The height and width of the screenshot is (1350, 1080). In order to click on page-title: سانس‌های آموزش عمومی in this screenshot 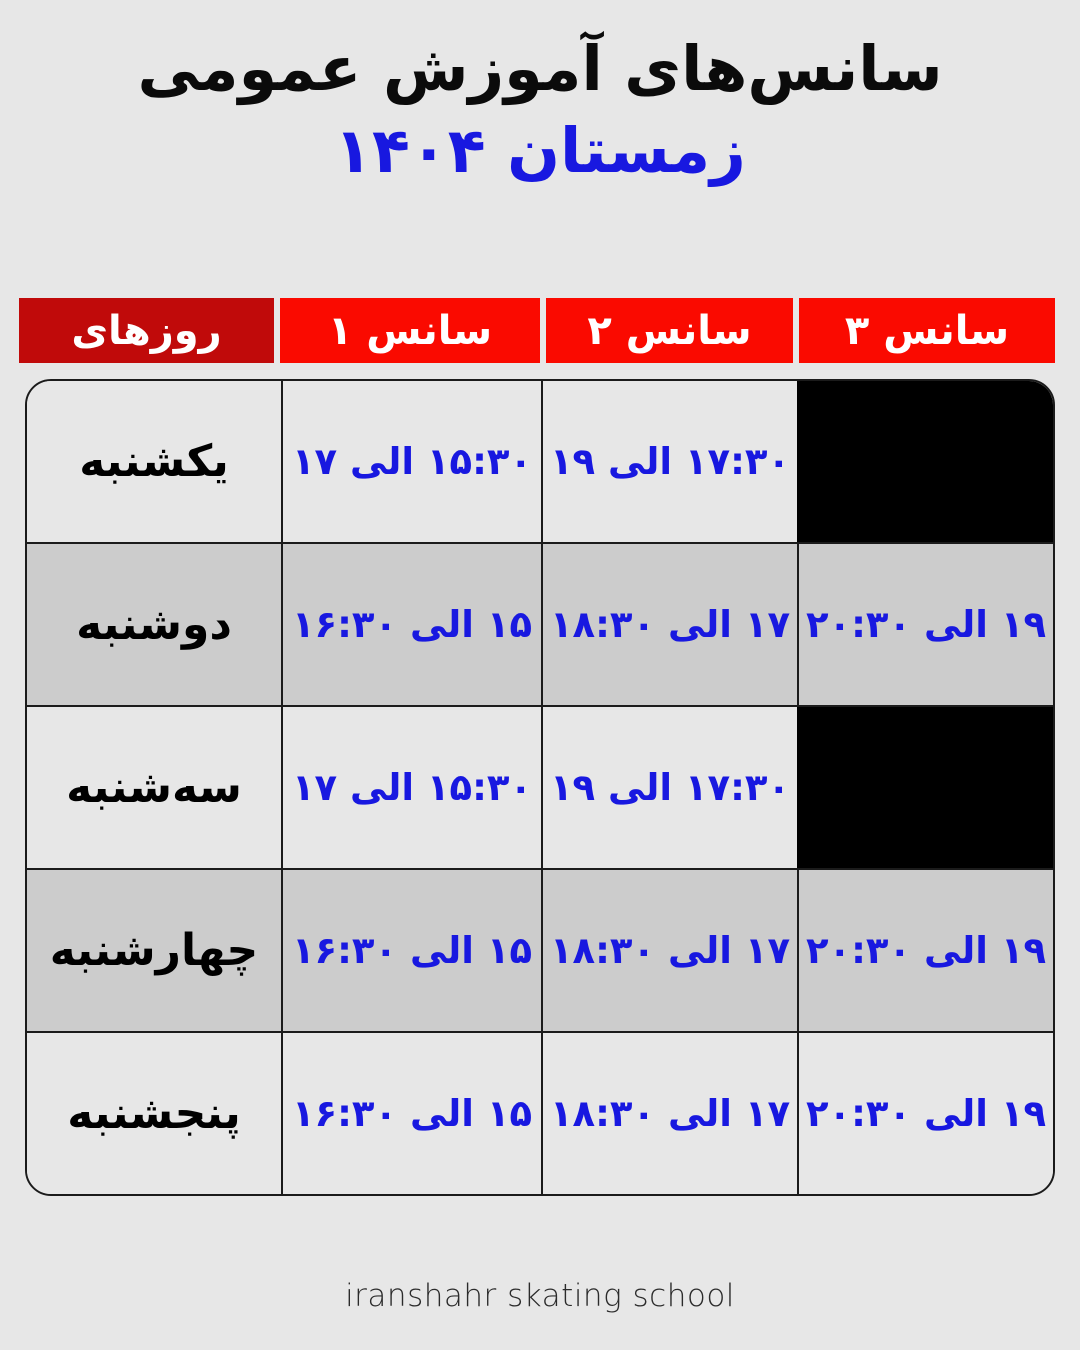, I will do `click(540, 68)`.